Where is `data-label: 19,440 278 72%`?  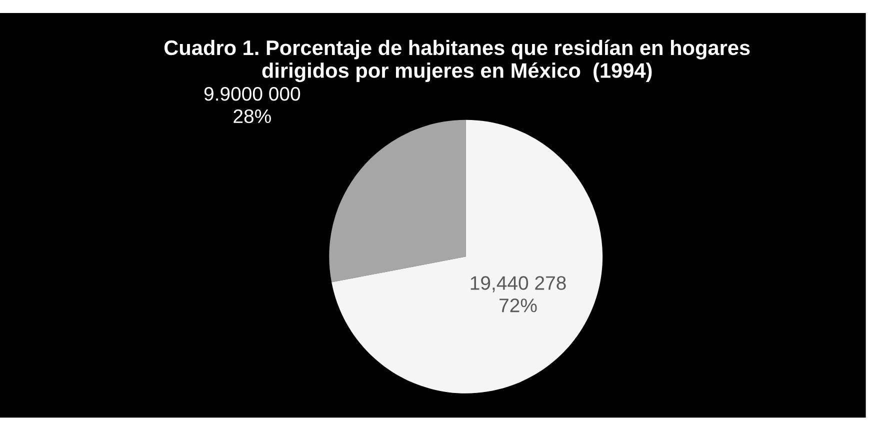 data-label: 19,440 278 72% is located at coordinates (518, 294).